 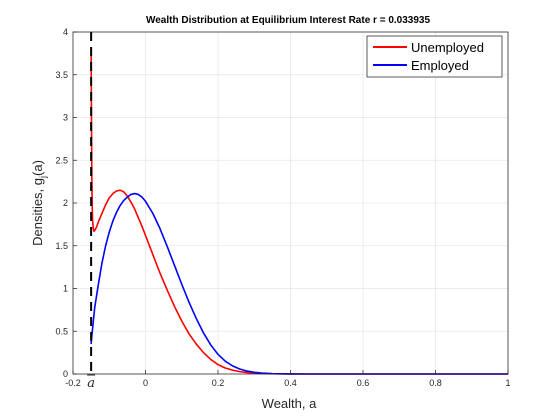 I want to click on y-tick-label: 3, so click(x=65, y=118).